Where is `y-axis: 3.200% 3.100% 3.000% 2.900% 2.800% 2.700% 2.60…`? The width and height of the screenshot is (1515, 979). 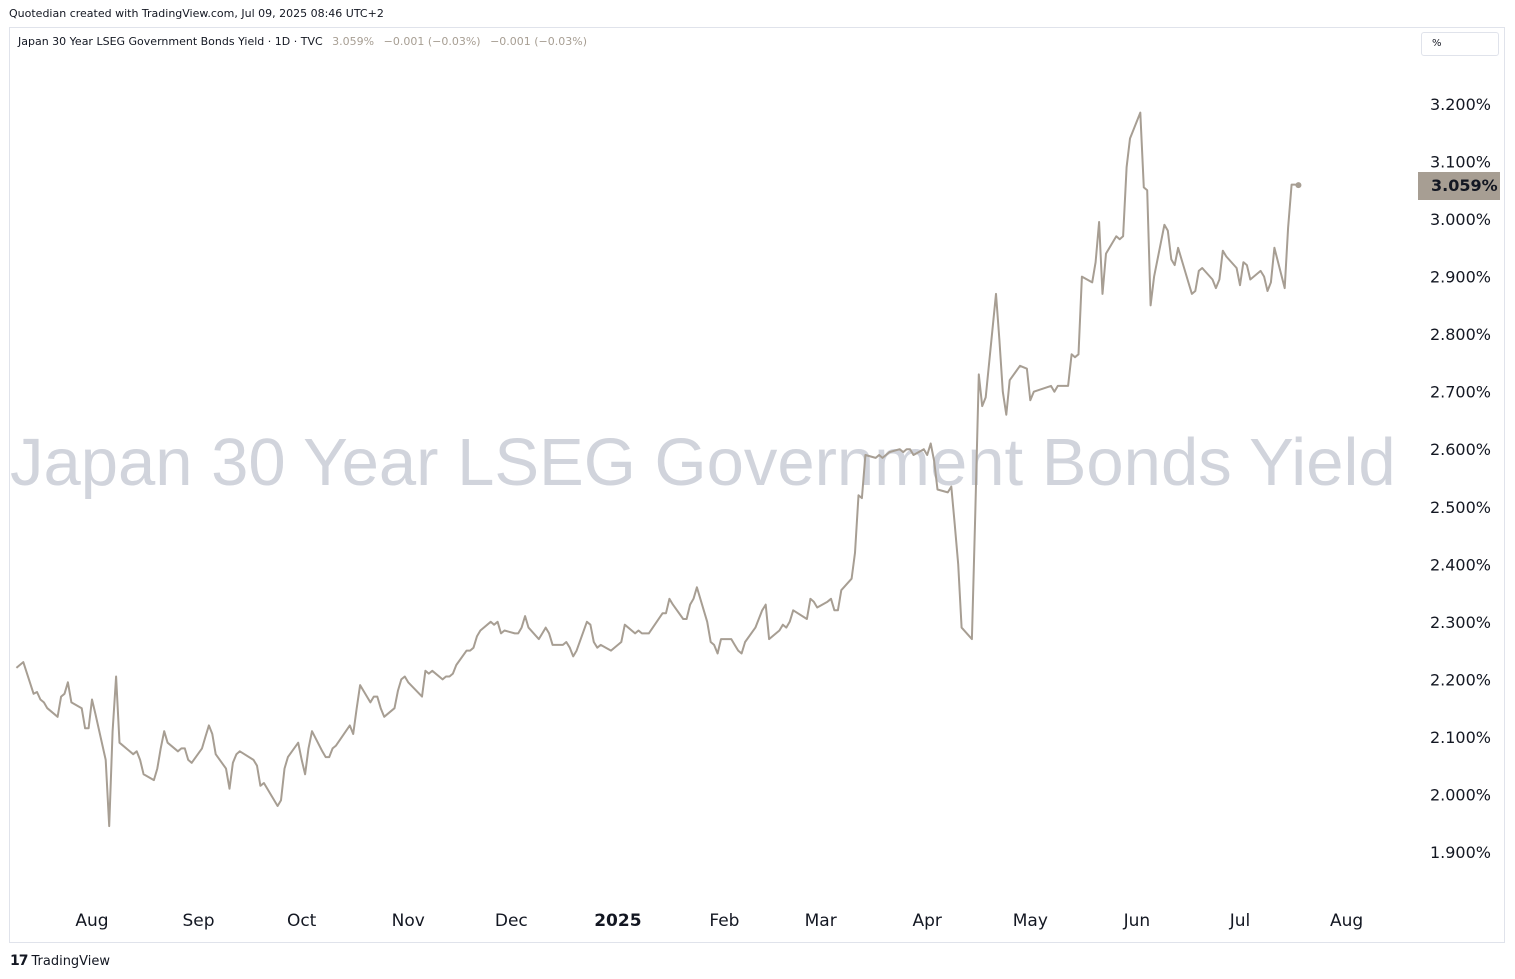
y-axis: 3.200% 3.100% 3.000% 2.900% 2.800% 2.700% 2.60… is located at coordinates (1460, 478).